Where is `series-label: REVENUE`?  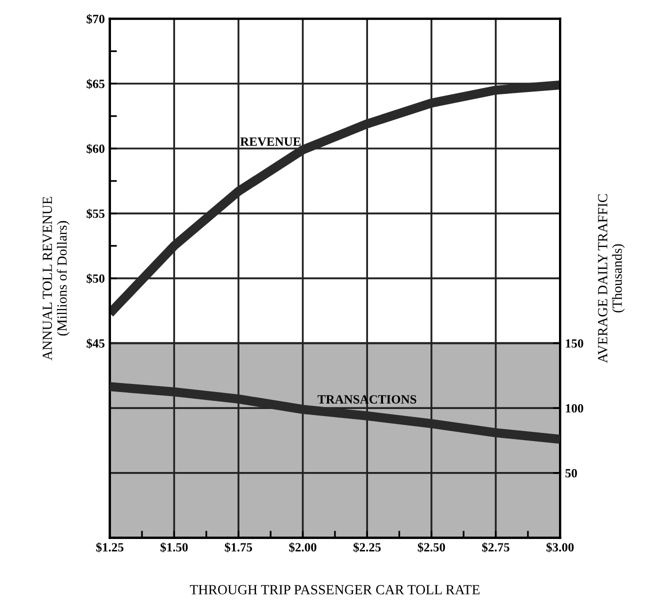
series-label: REVENUE is located at coordinates (270, 142).